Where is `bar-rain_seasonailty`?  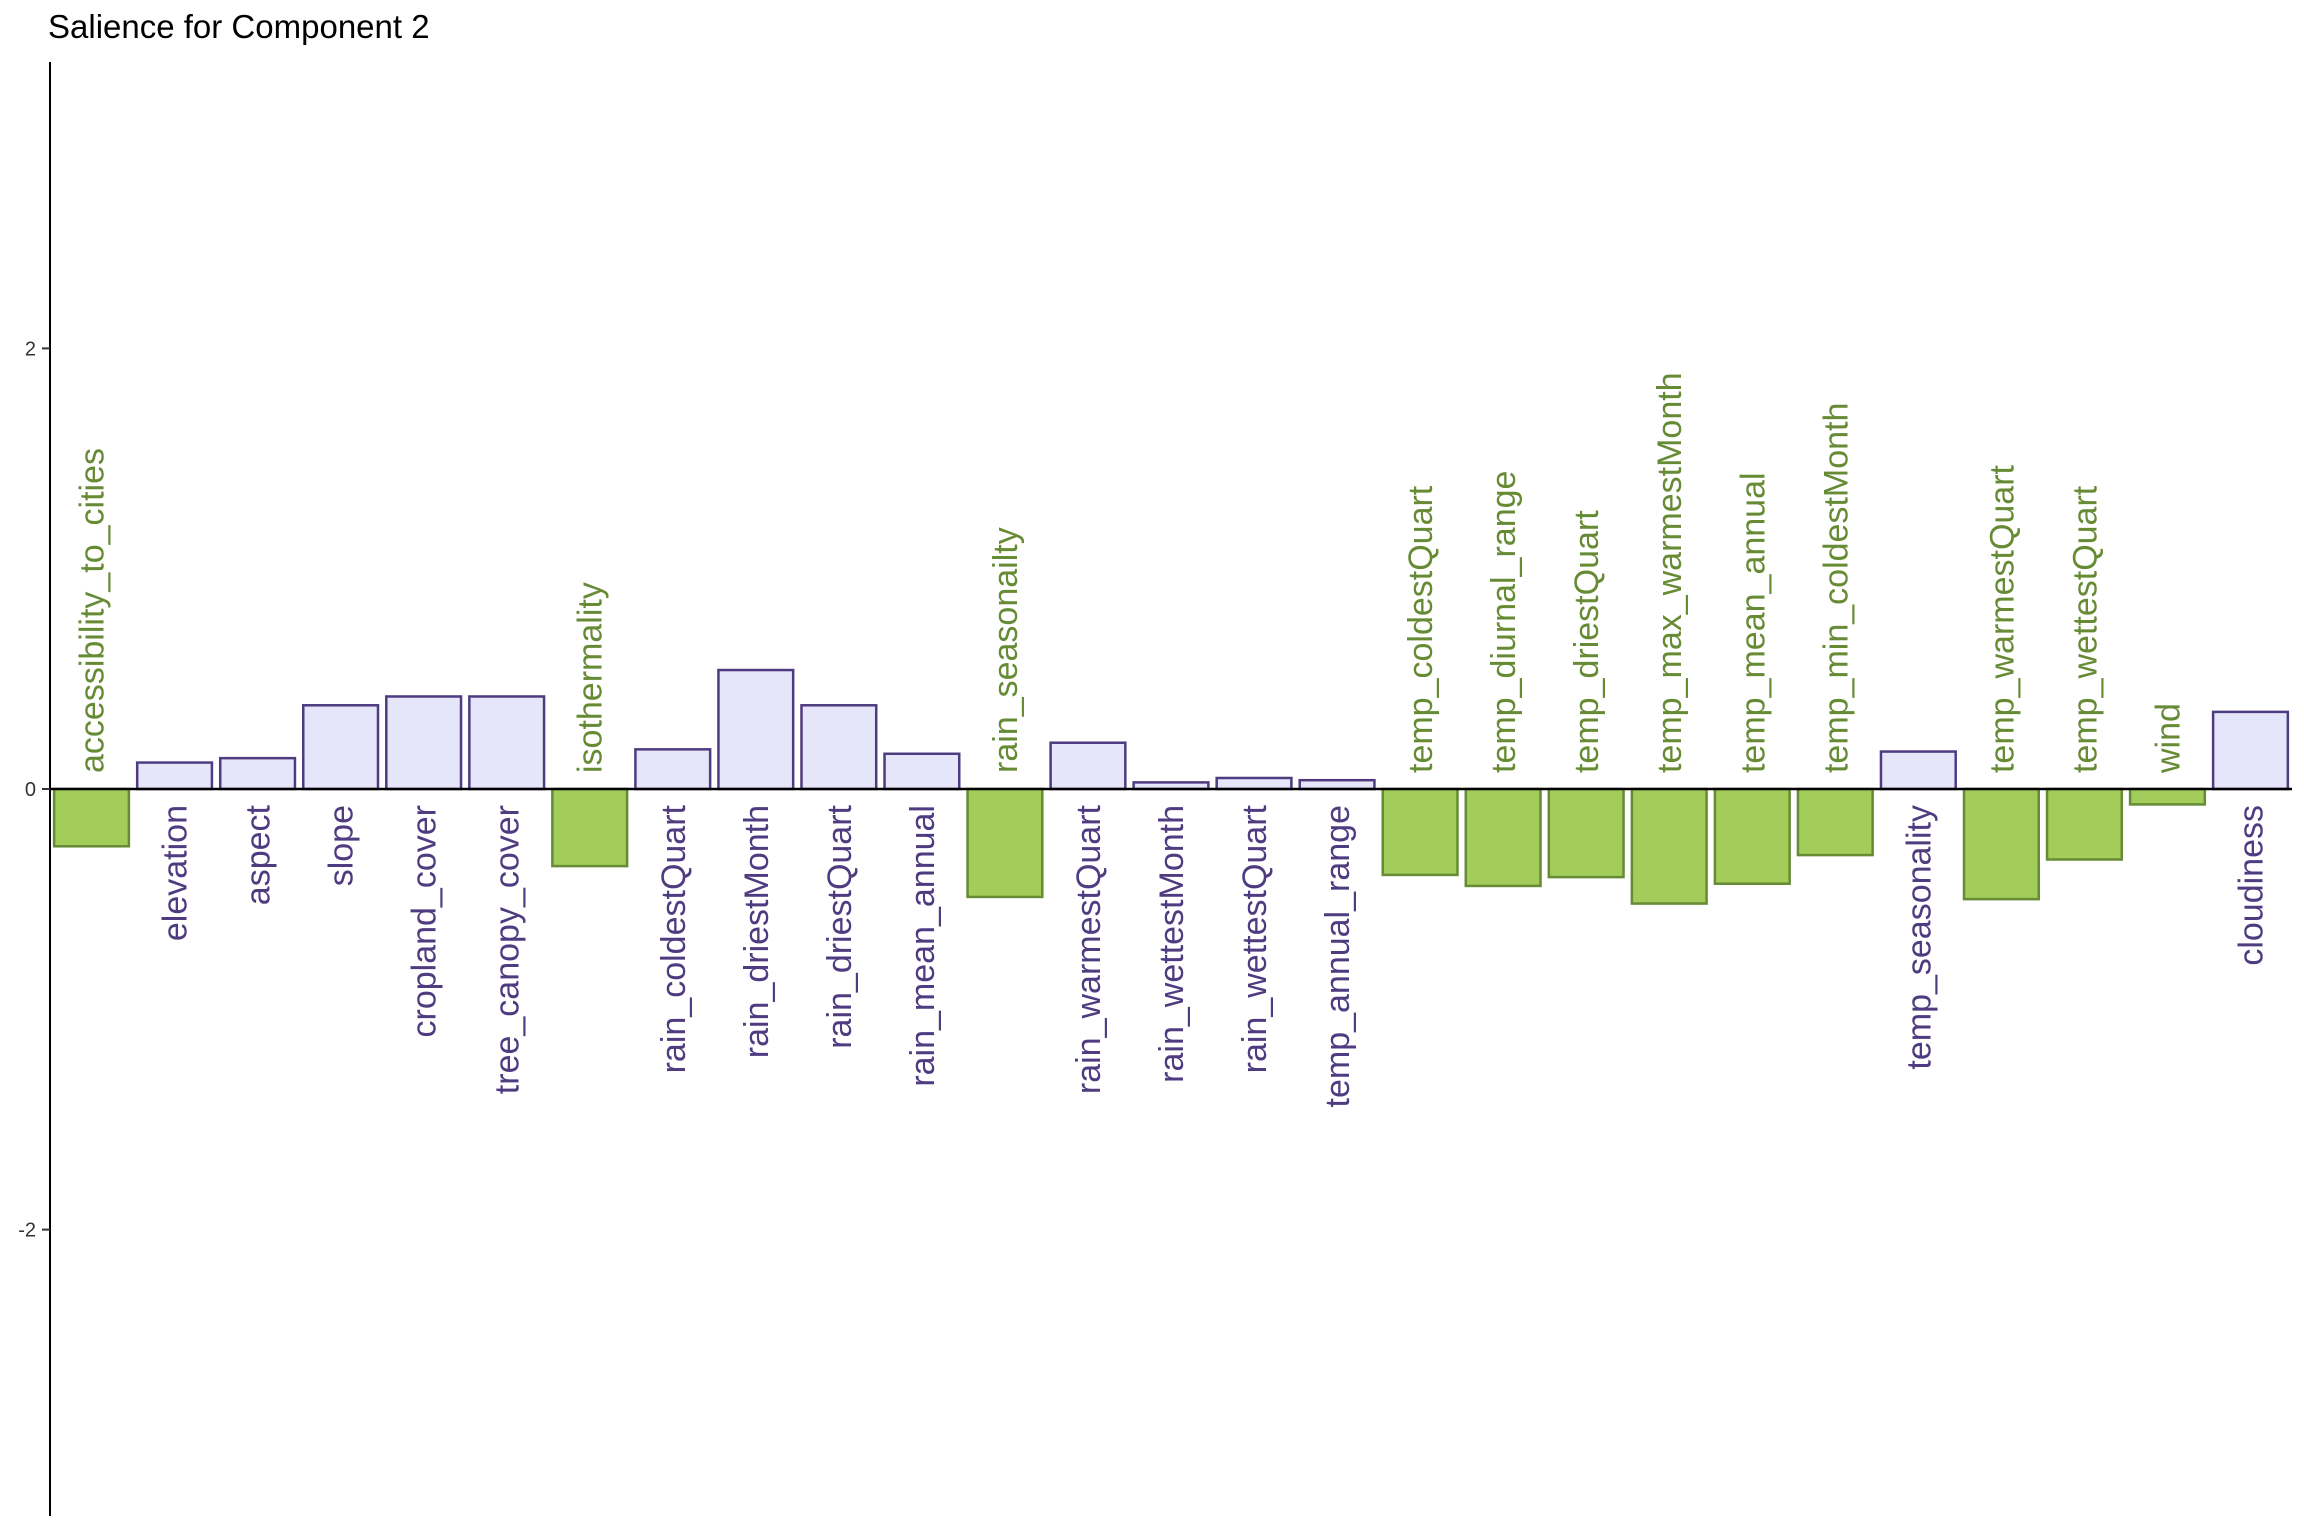
bar-rain_seasonailty is located at coordinates (1005, 843).